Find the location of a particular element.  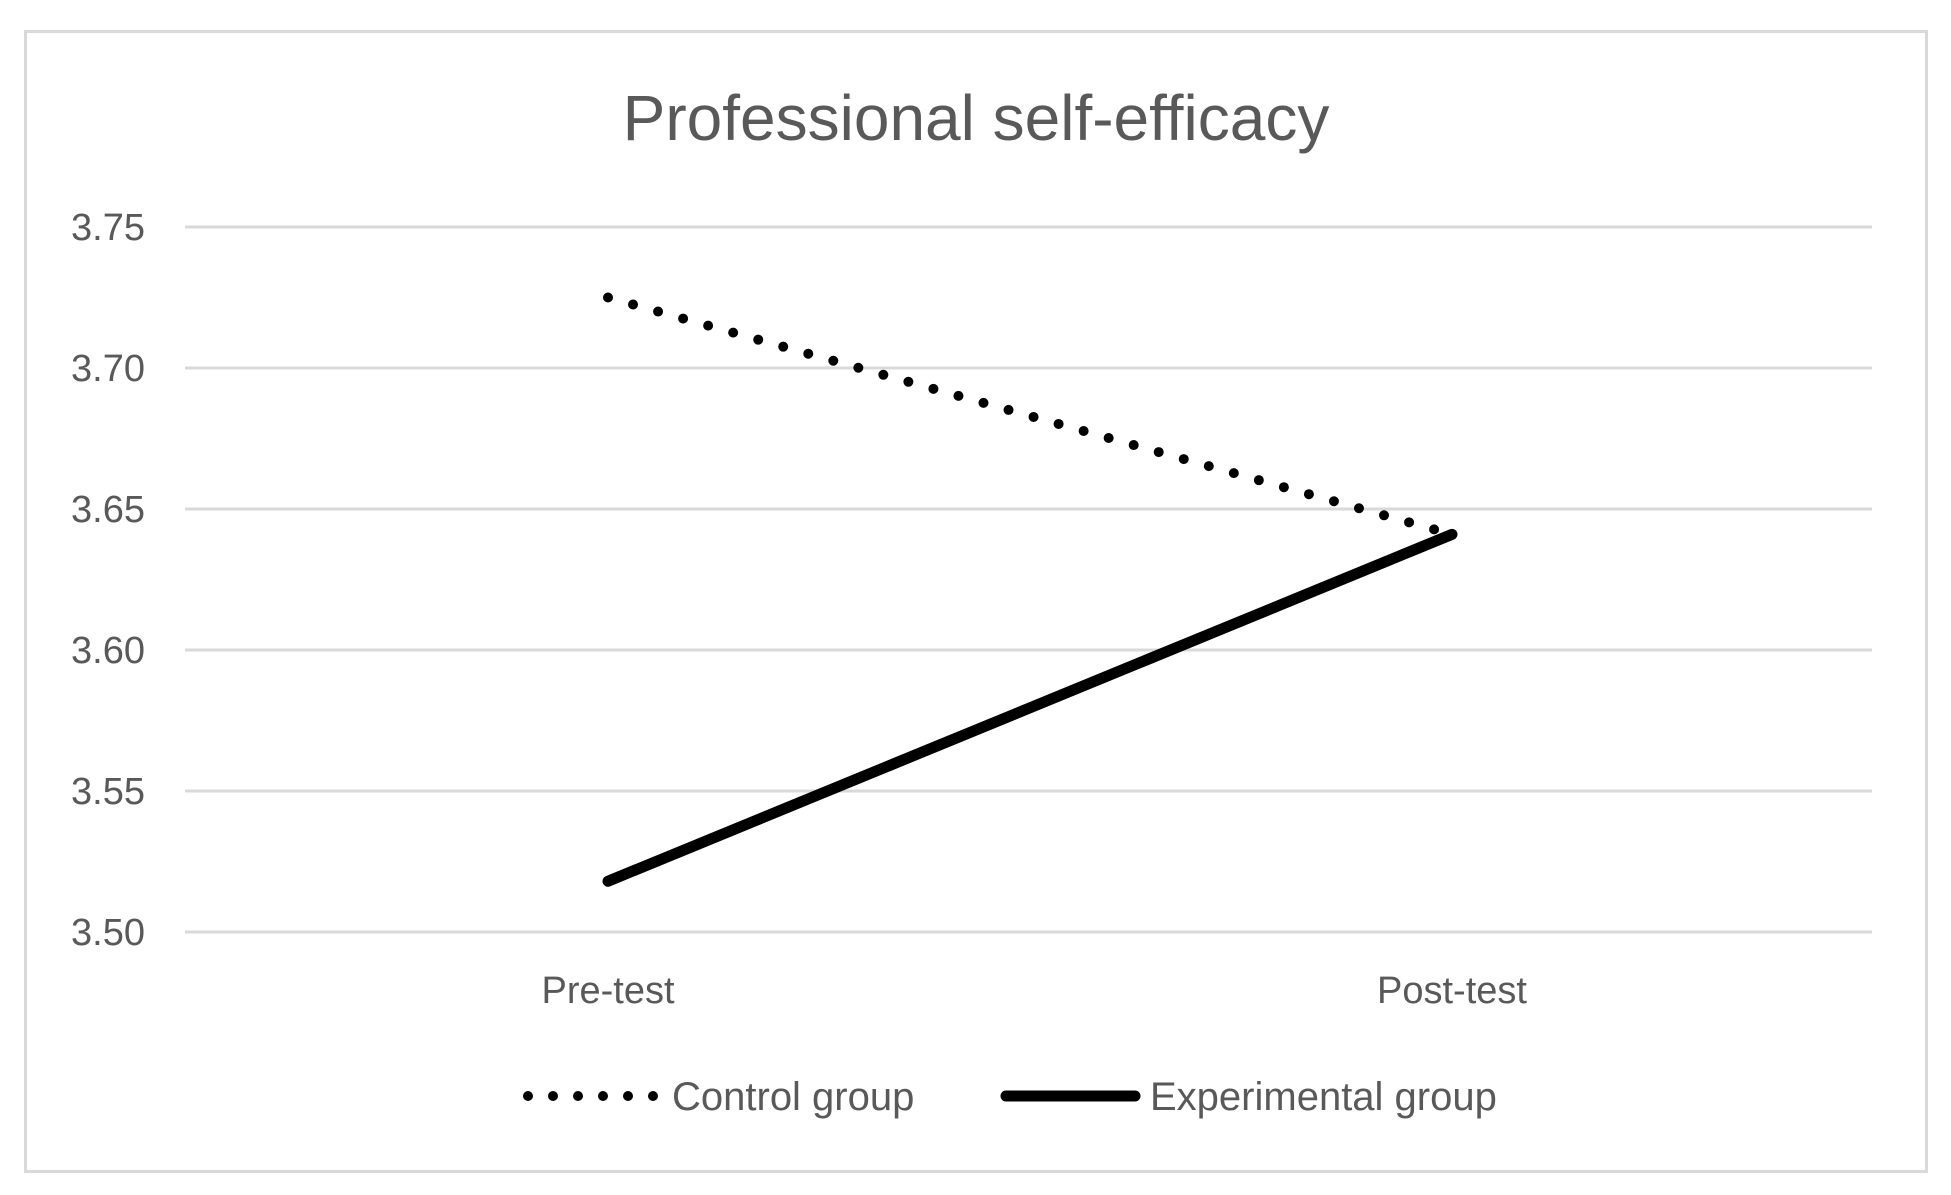

y-tick-label: 3.75 is located at coordinates (108, 228).